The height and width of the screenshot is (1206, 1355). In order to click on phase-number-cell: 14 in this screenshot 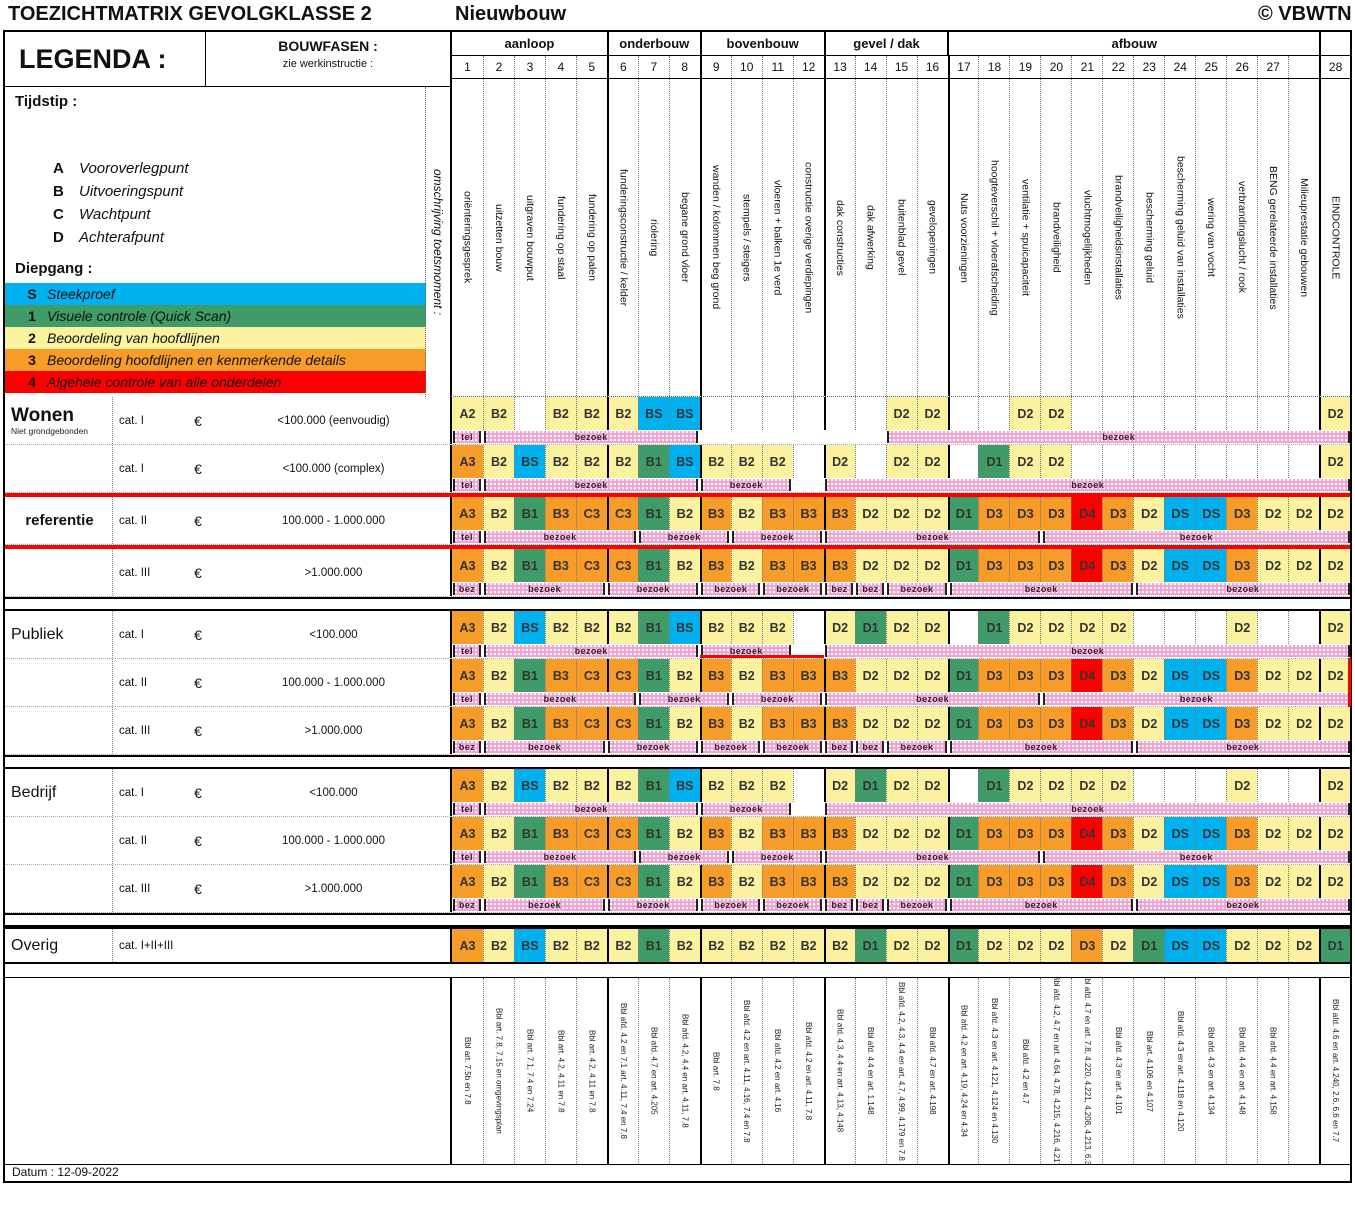, I will do `click(870, 67)`.